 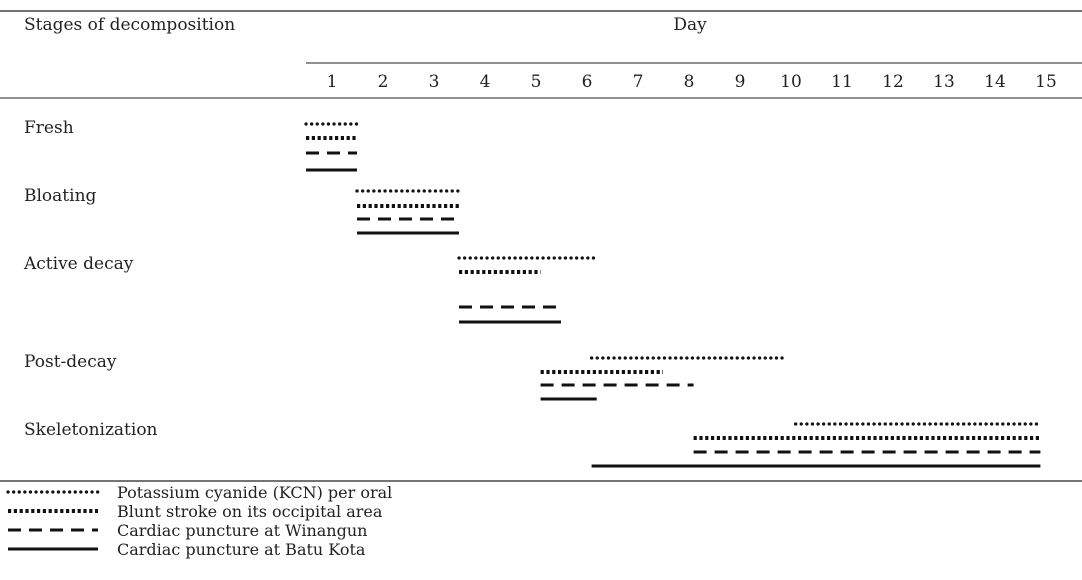 I want to click on legend-label-cardiac-puncture-at-batu-kota: Cardiac puncture at Batu Kota, so click(x=241, y=549).